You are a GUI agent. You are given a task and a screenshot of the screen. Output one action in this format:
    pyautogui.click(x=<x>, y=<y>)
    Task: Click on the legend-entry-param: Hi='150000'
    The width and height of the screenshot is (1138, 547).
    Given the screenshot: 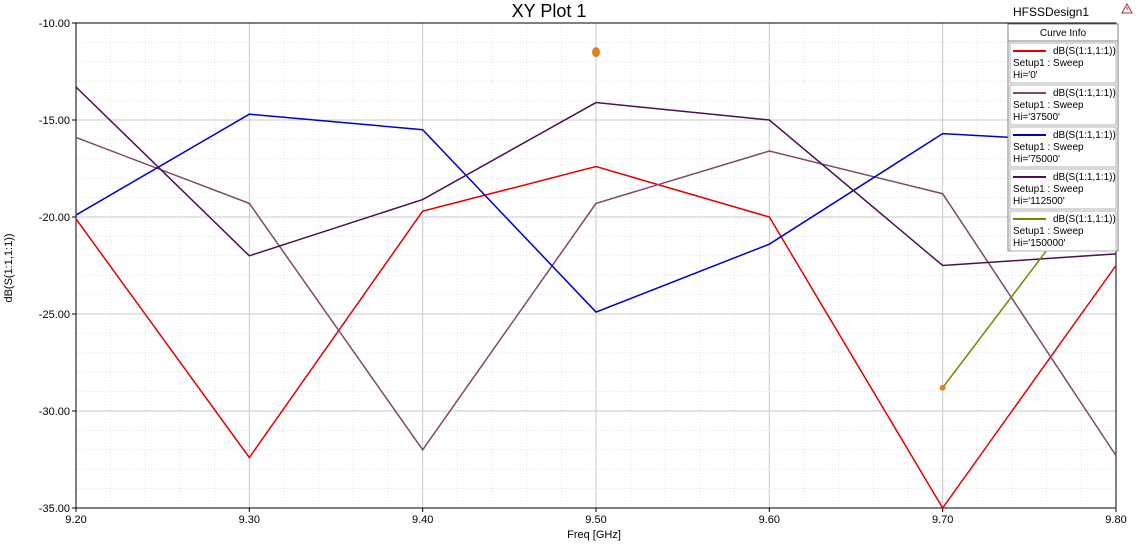 What is the action you would take?
    pyautogui.click(x=1039, y=243)
    